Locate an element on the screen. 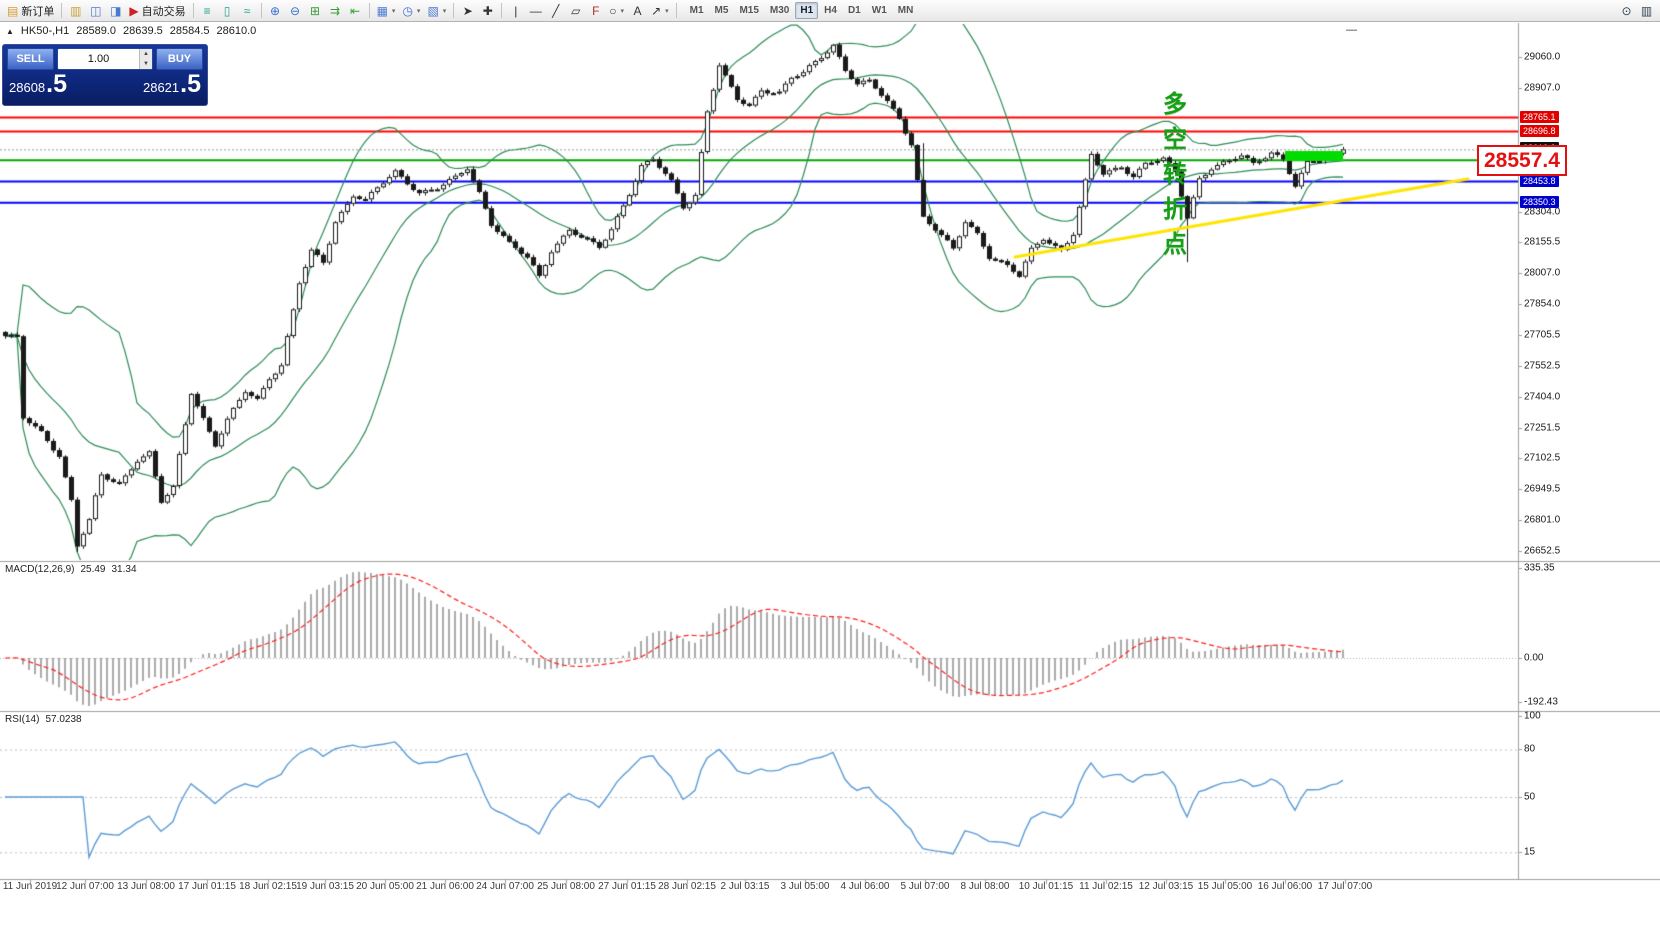 The image size is (1660, 952). data-window-button: ◨ is located at coordinates (115, 10).